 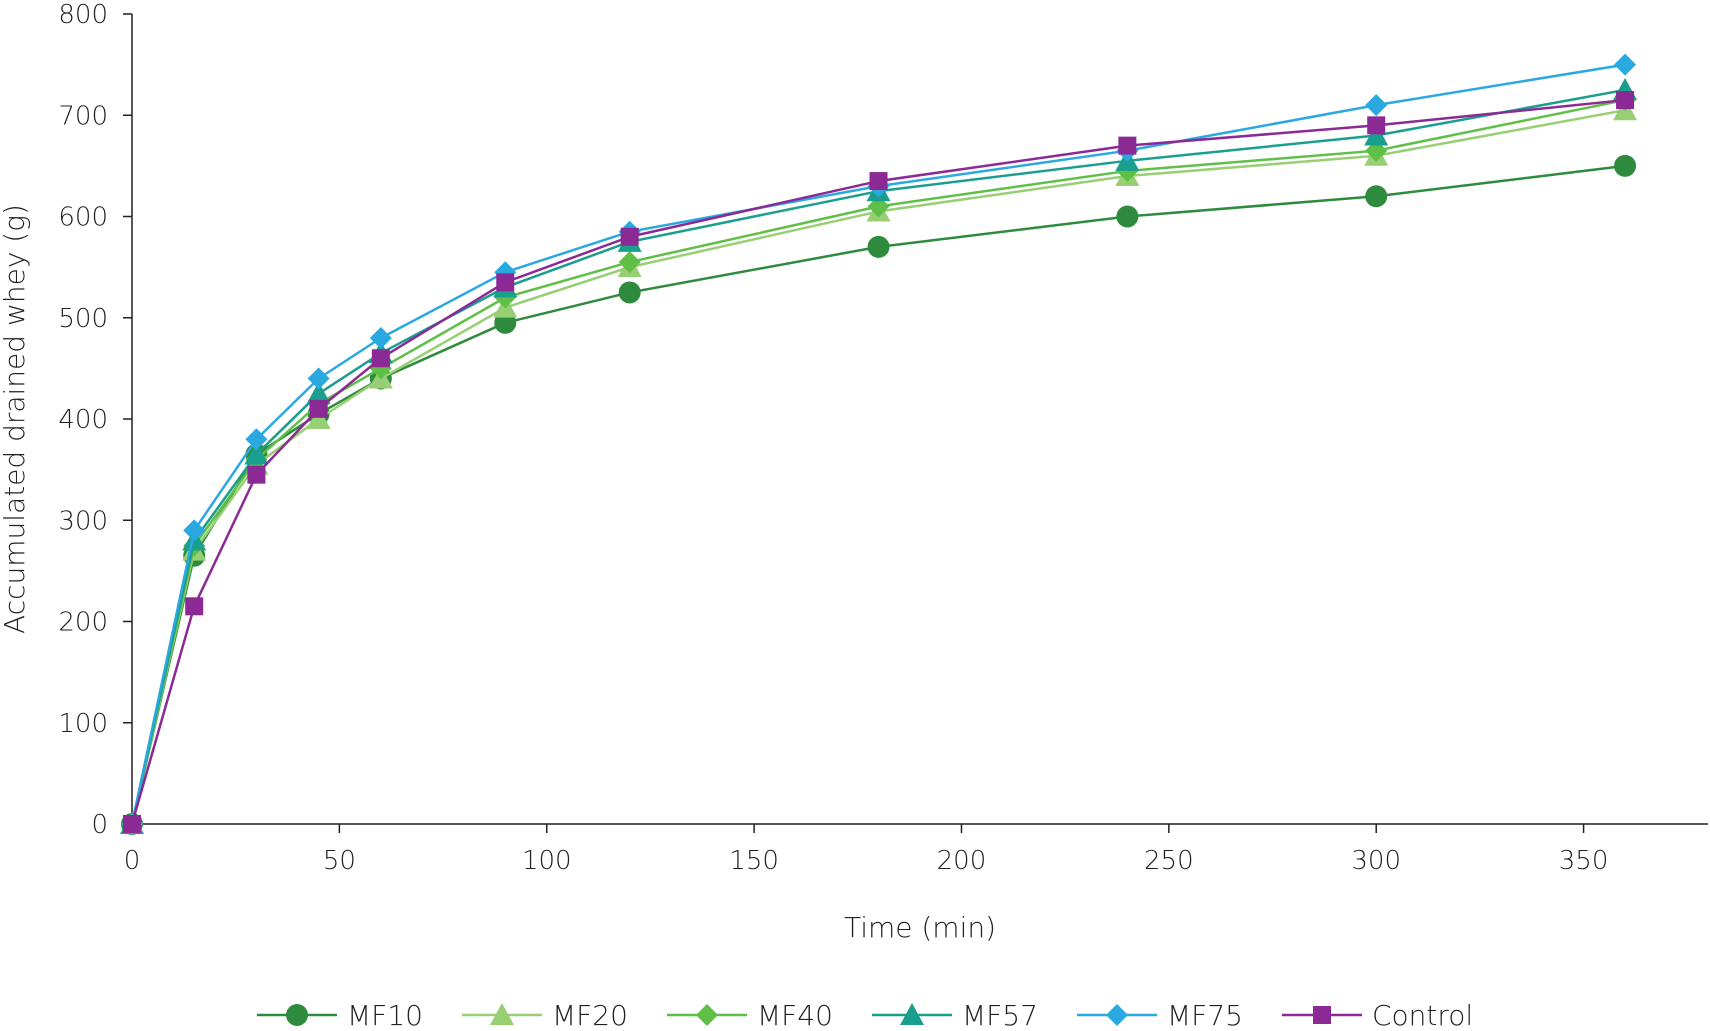 I want to click on x-tick-label: 250, so click(x=1169, y=861).